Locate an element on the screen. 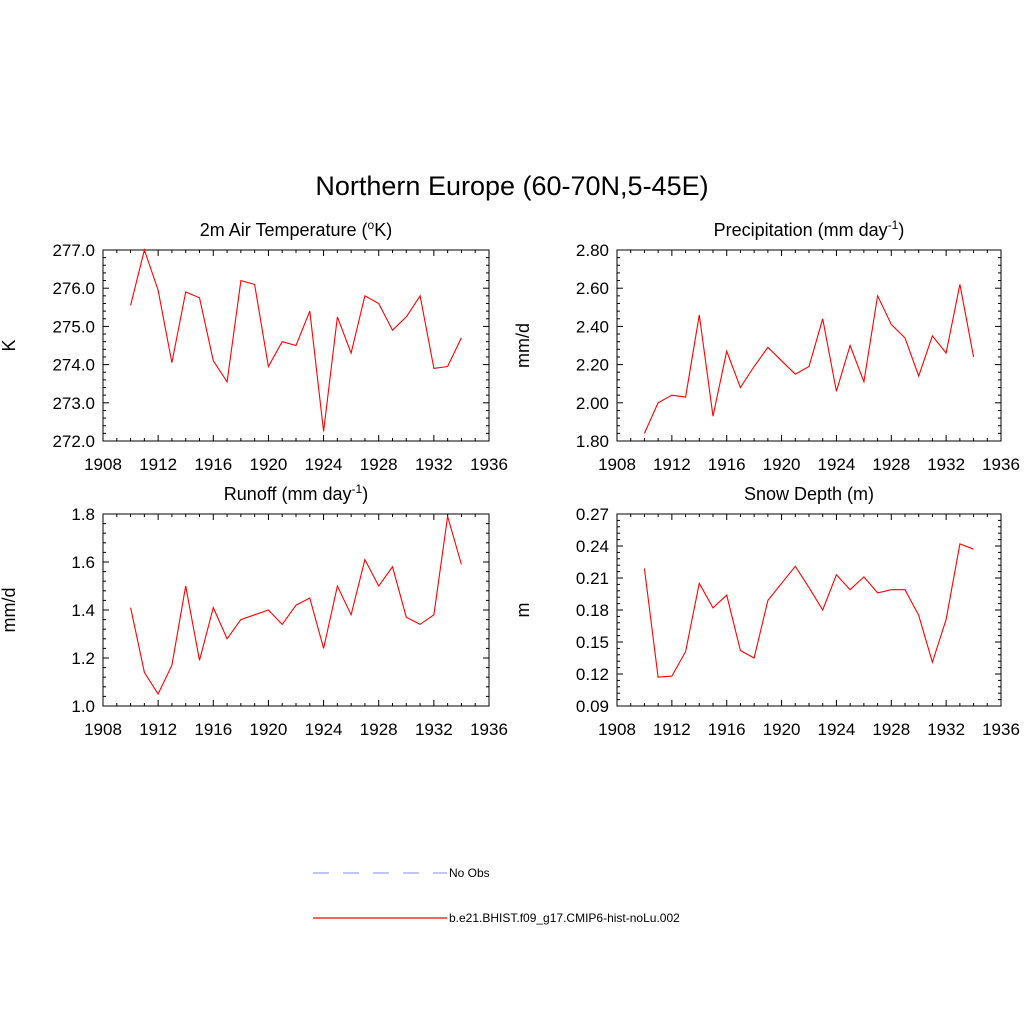 The height and width of the screenshot is (1024, 1024). y-tick-label: 0.24 is located at coordinates (592, 546).